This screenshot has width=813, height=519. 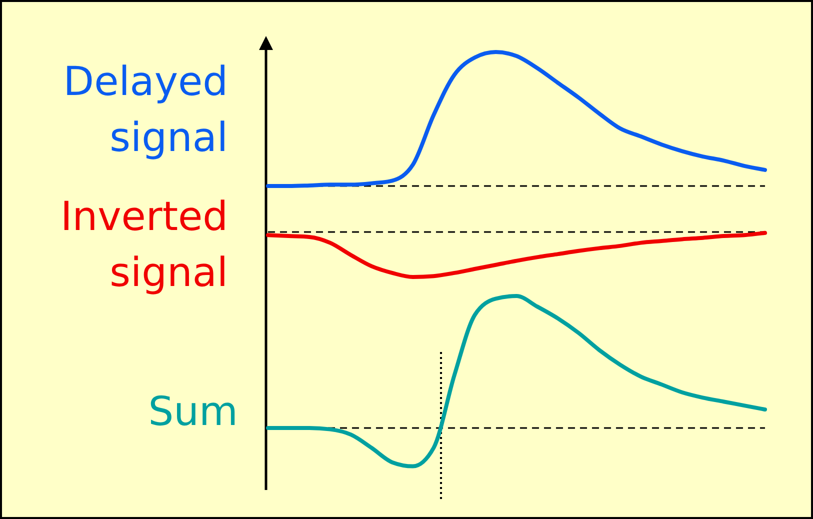 I want to click on series-label: Inverted signal, so click(x=144, y=245).